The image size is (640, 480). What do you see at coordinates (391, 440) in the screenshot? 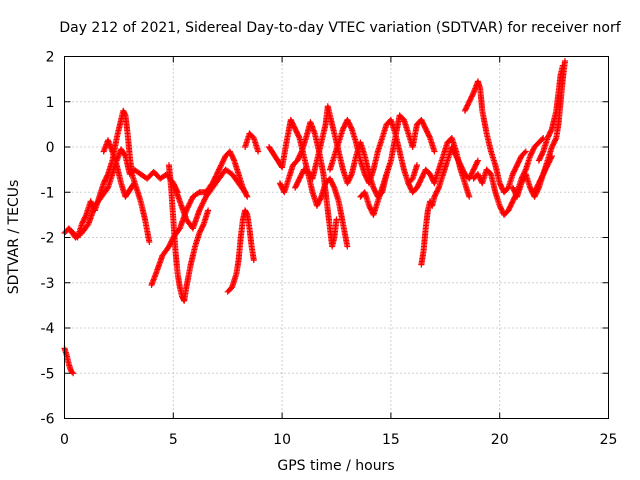
I see `x-tick-label: 15` at bounding box center [391, 440].